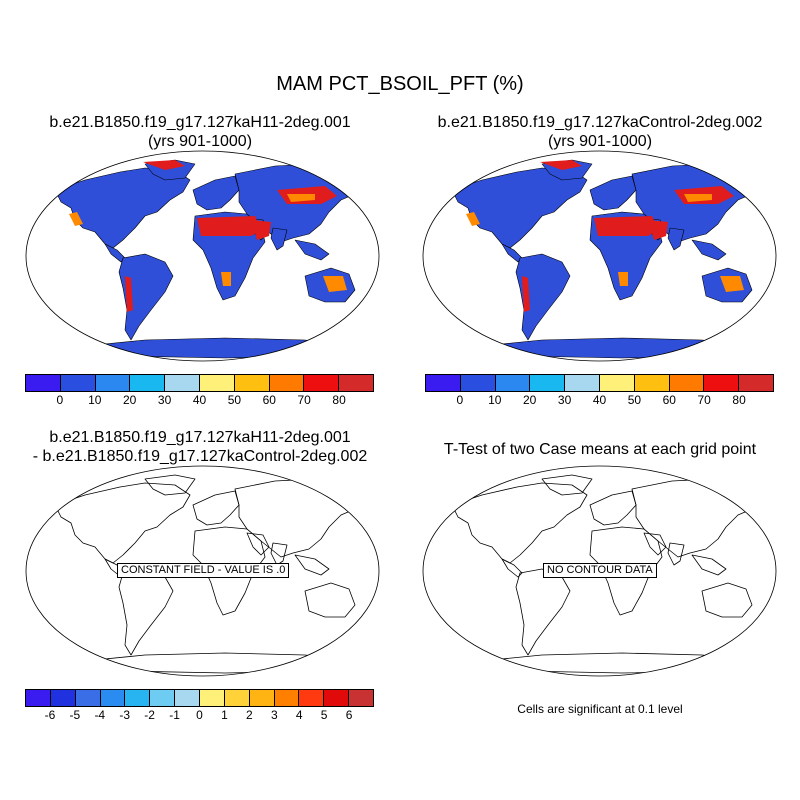  I want to click on colorbar-diff-ticks: -6 -5 -4 -3 -2 -1 0 1 2 3 4 5 6, so click(199, 716).